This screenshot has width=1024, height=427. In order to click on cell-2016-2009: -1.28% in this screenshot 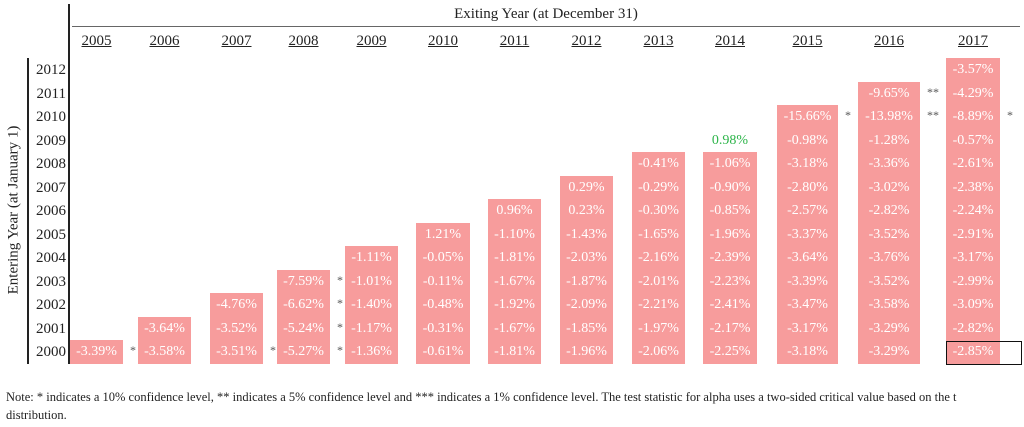, I will do `click(889, 140)`.